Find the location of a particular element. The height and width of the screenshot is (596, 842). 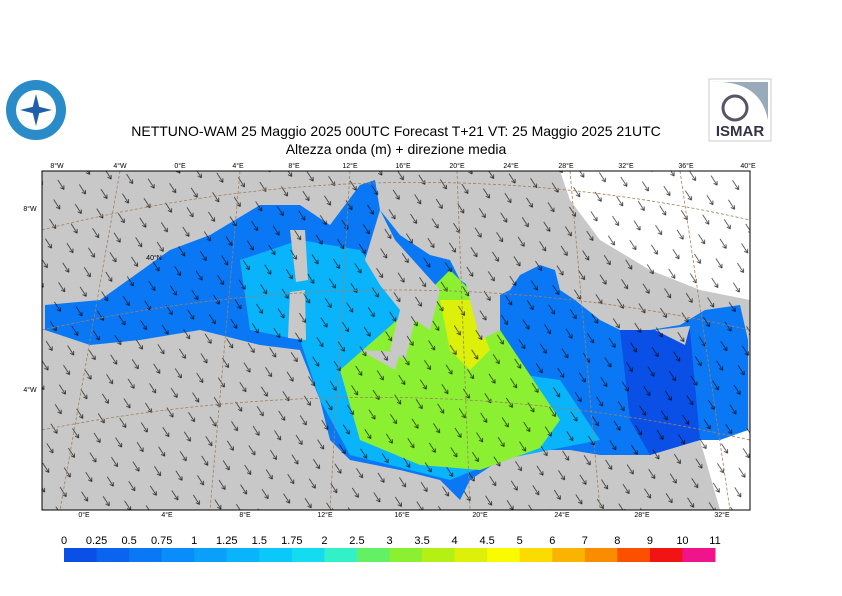

bottom-lon-label: 28°E is located at coordinates (642, 515).